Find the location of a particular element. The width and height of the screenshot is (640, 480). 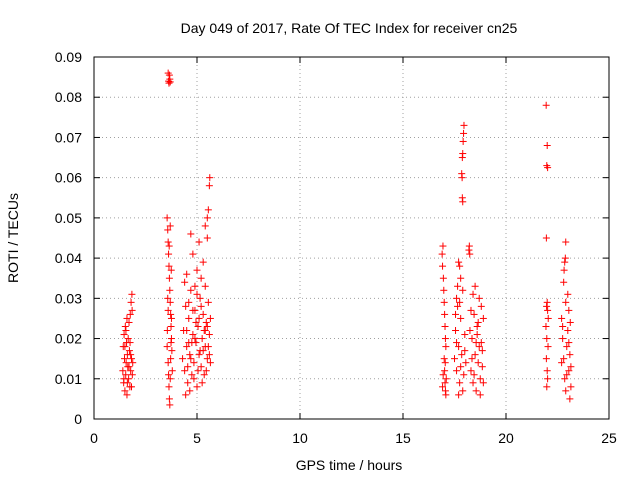

y-tick-label: 0.01 is located at coordinates (68, 379).